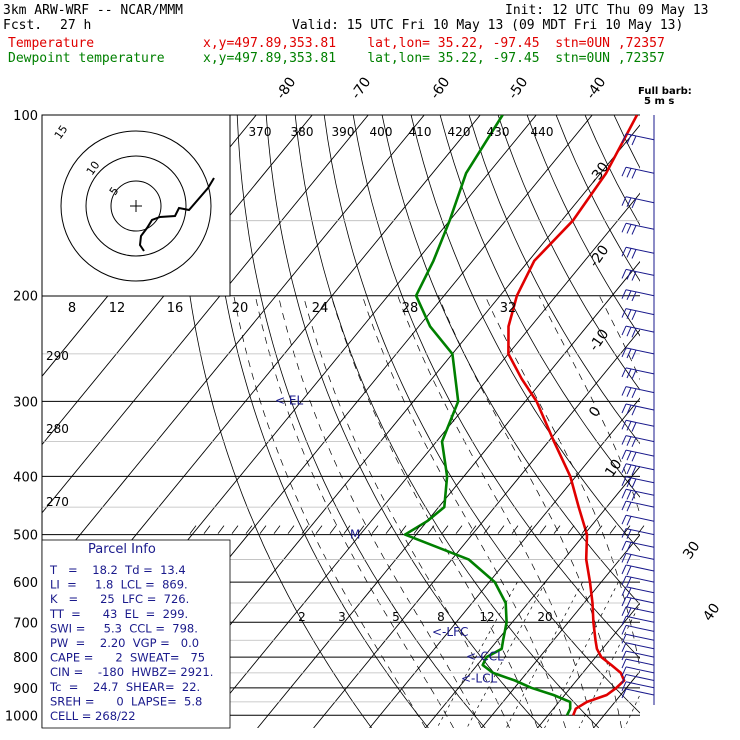 The height and width of the screenshot is (740, 740). Describe the element at coordinates (51, 43) in the screenshot. I see `temperature-legend: Temperature` at that location.